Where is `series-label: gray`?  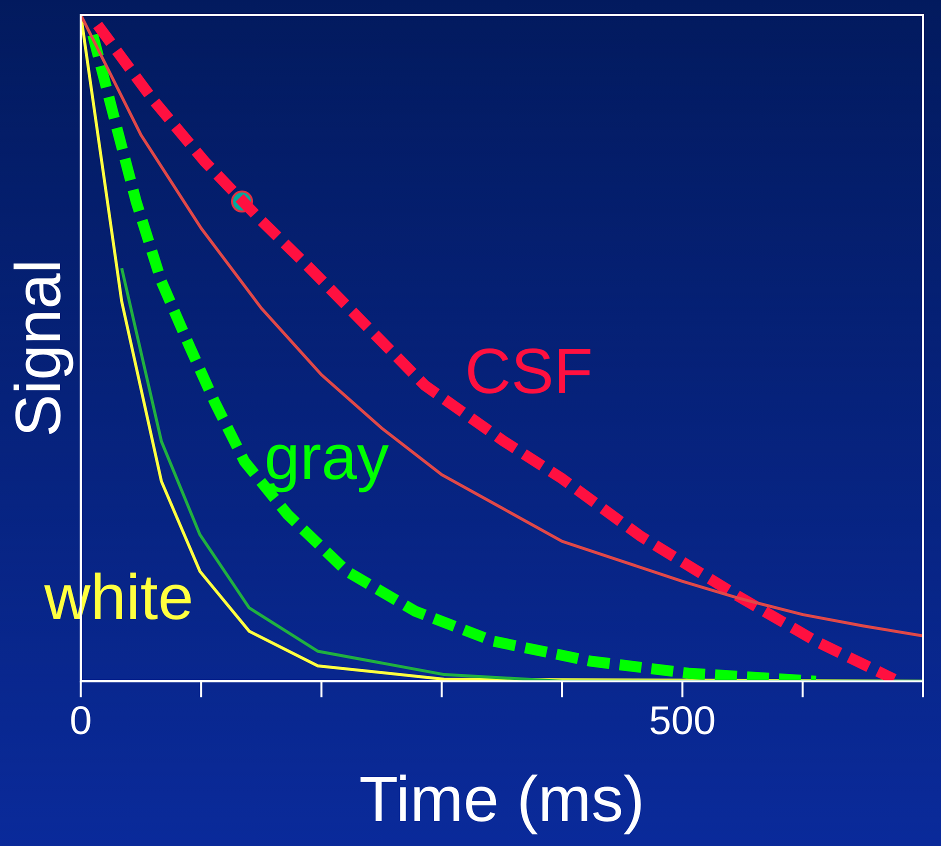 series-label: gray is located at coordinates (326, 456).